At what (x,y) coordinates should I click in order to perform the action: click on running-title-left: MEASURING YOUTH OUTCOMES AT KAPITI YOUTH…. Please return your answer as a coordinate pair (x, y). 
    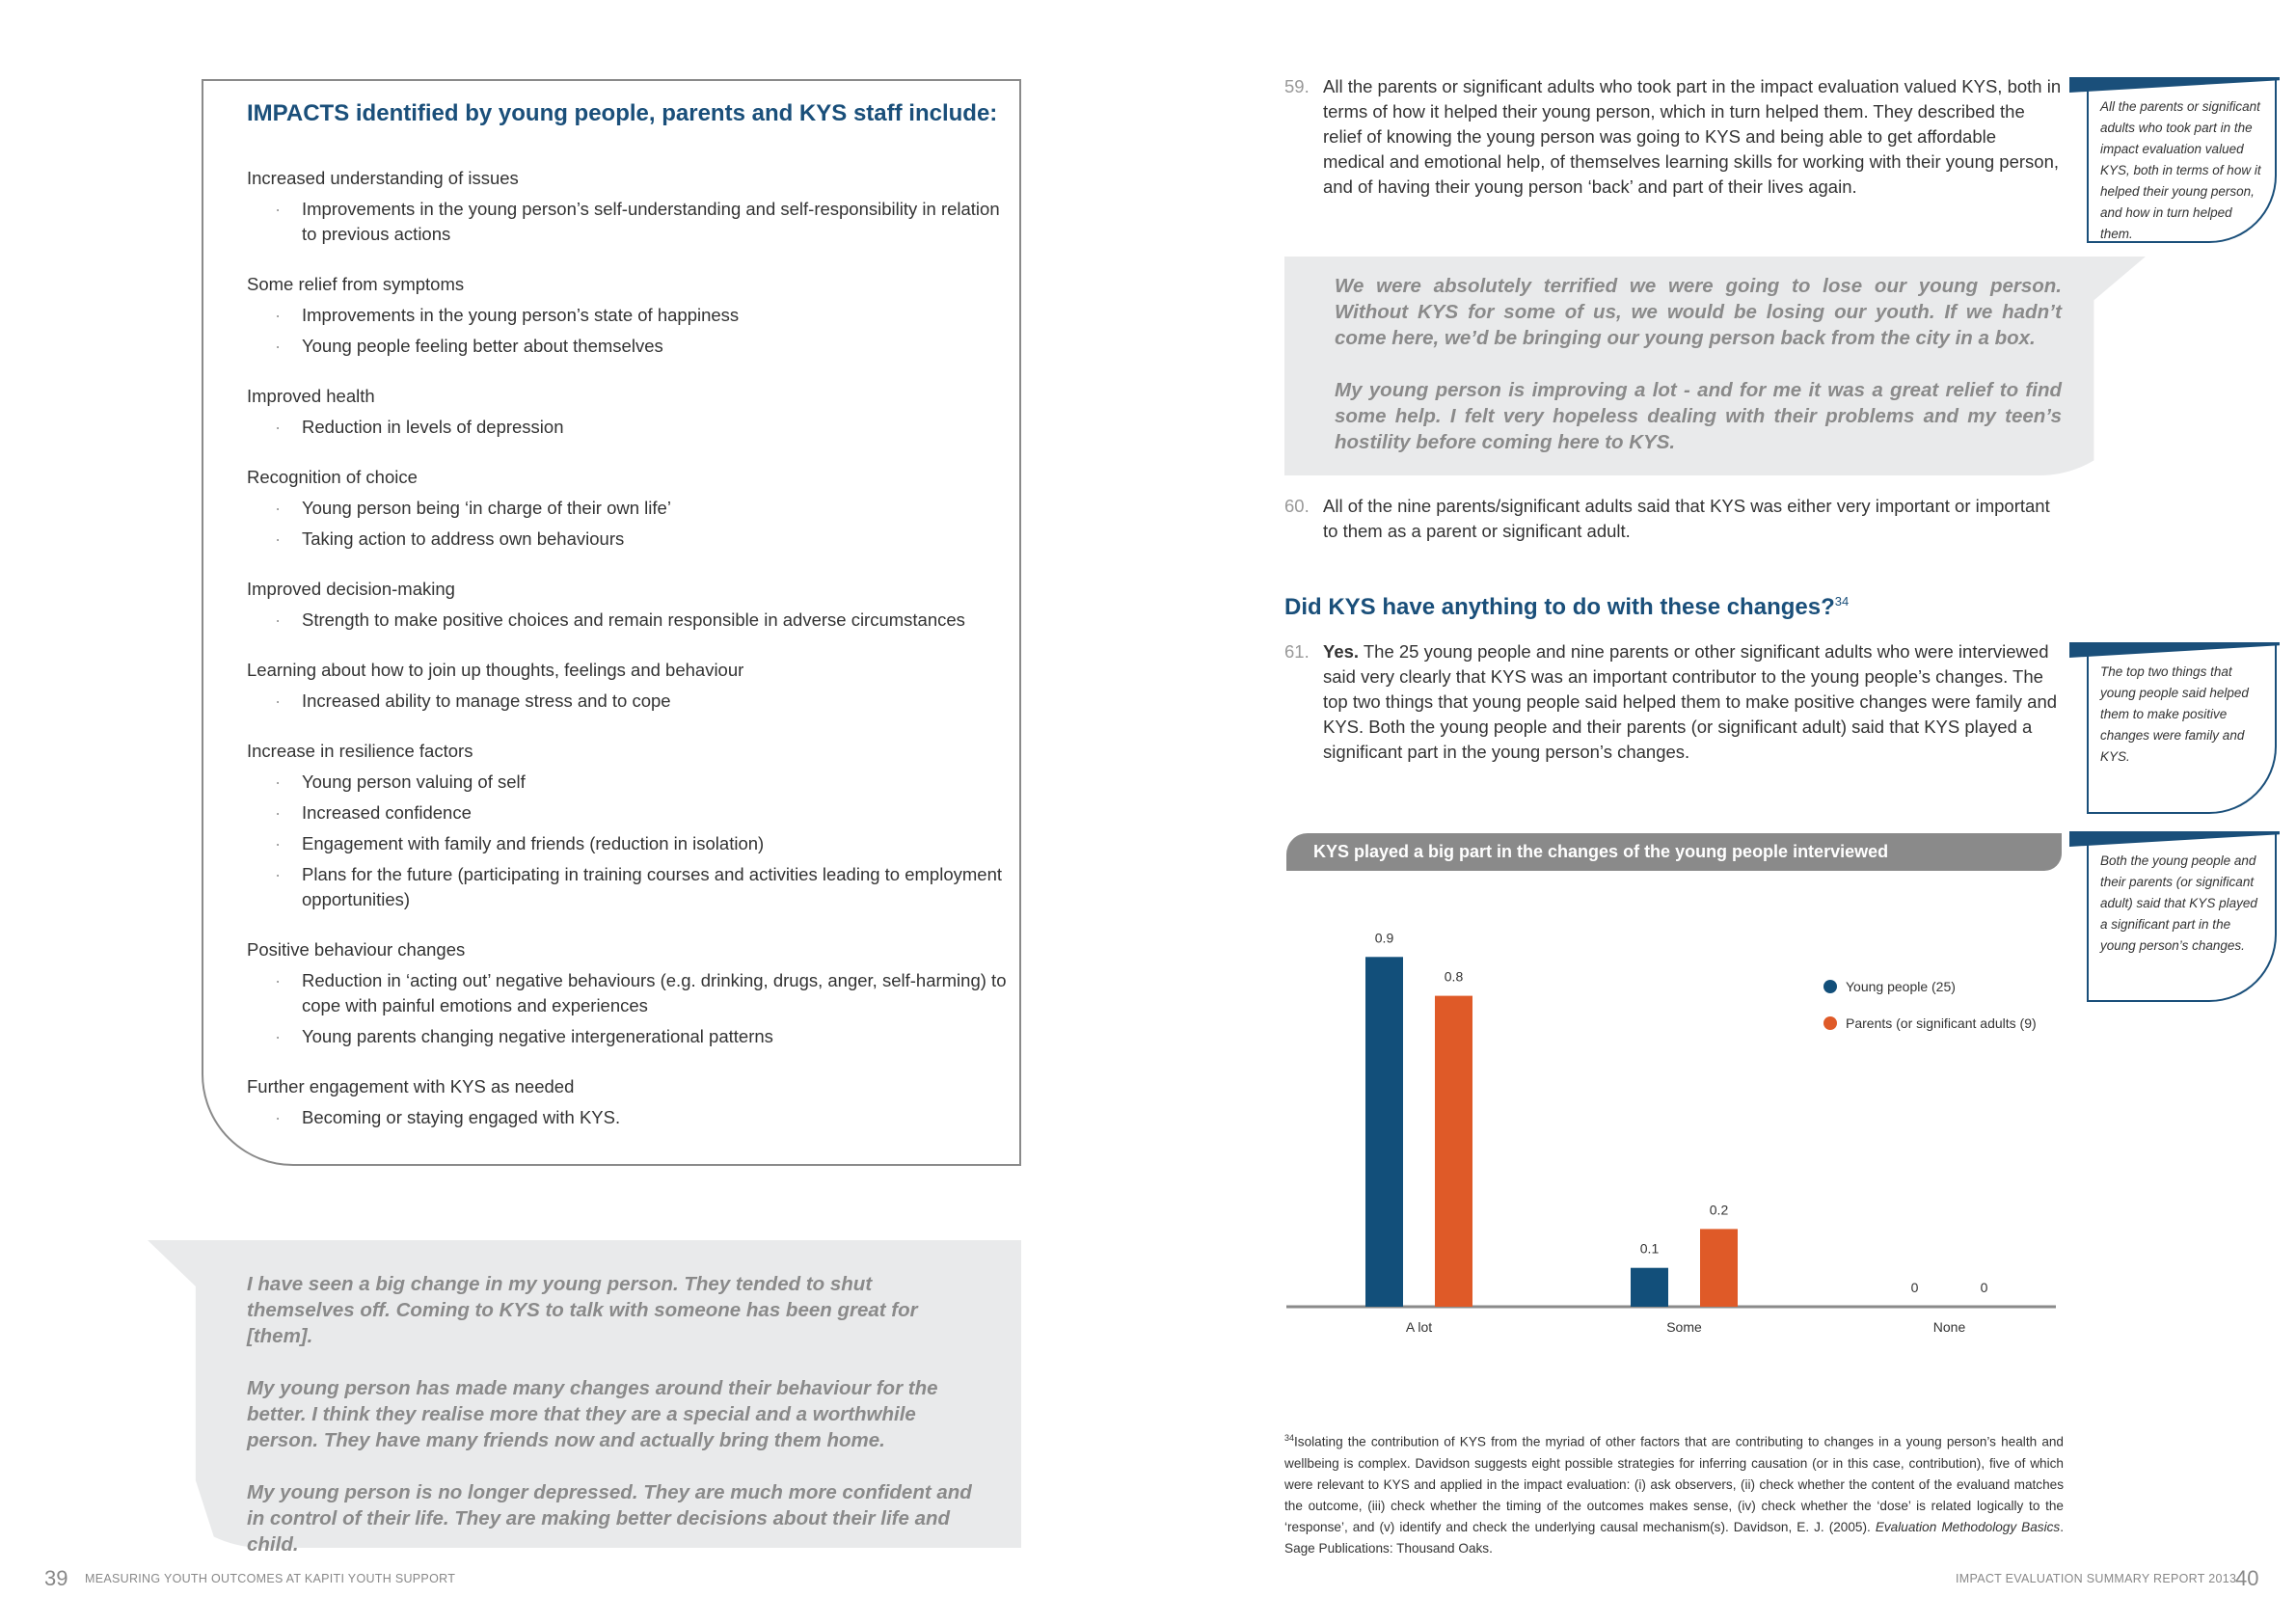
    Looking at the image, I should click on (270, 1578).